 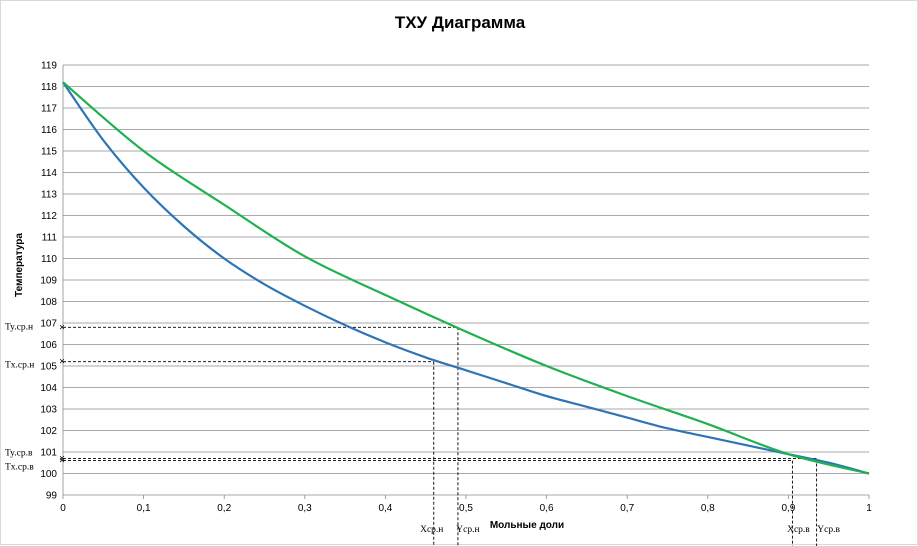 I want to click on x-tick-label: 0,3, so click(x=305, y=508).